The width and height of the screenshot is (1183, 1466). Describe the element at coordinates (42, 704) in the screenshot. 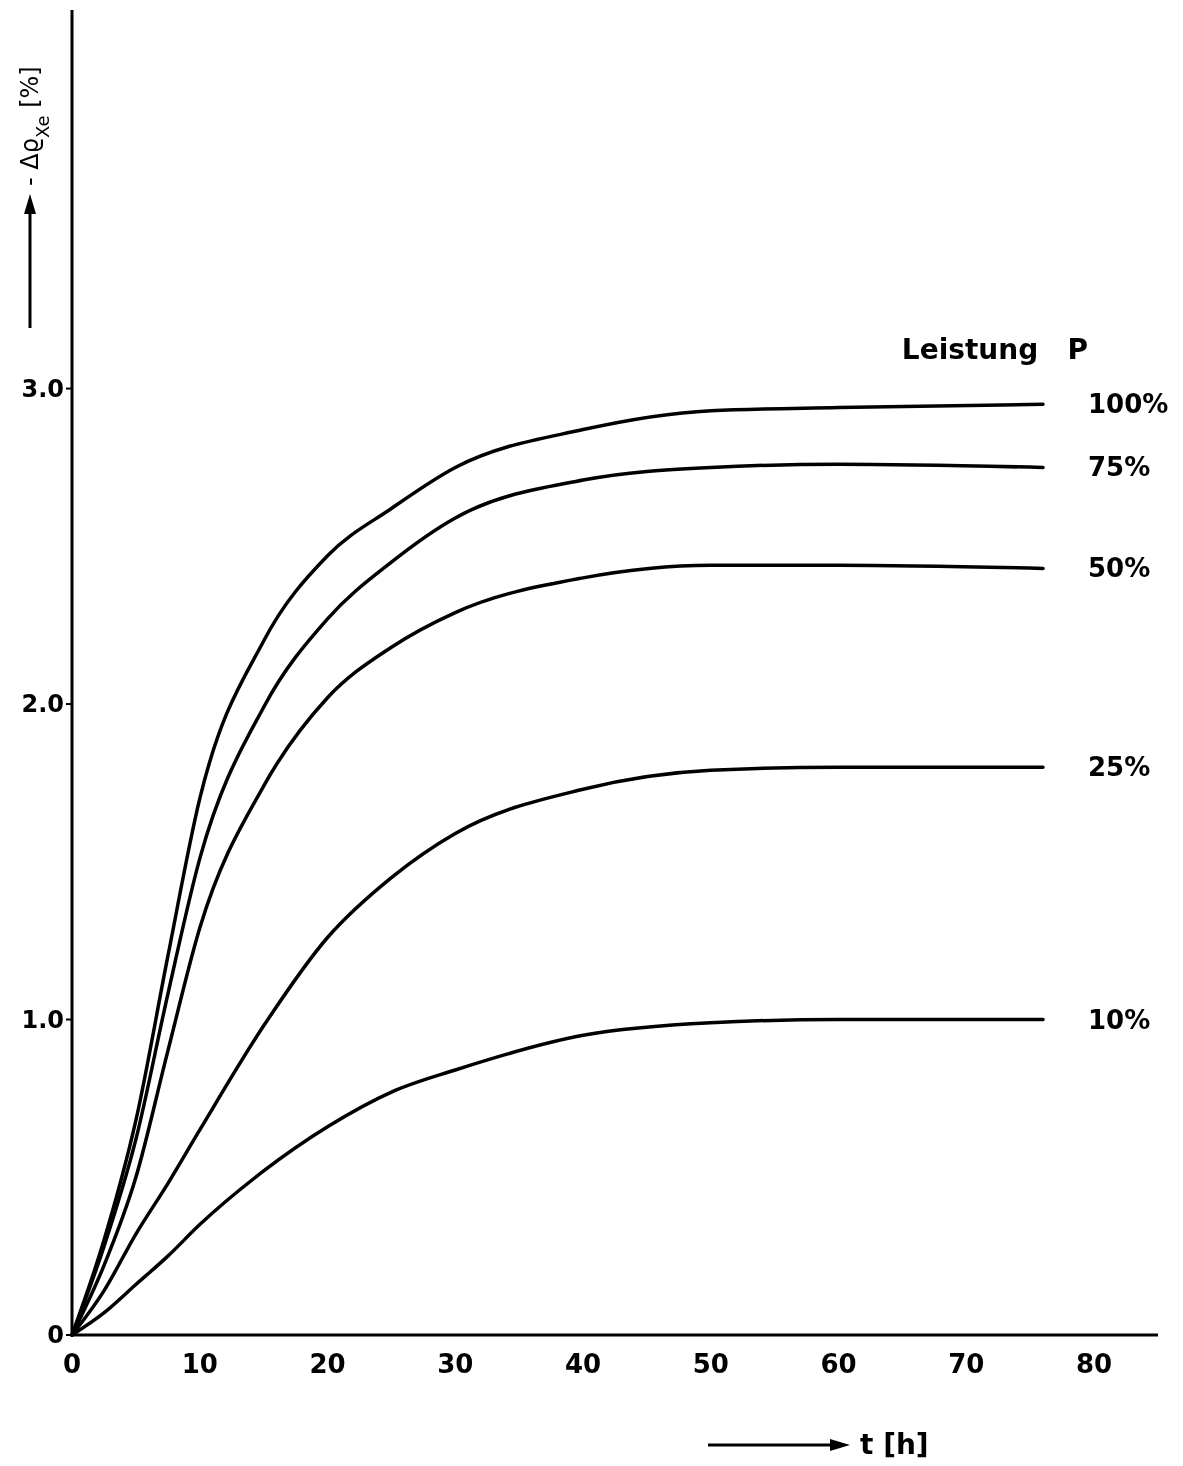

I see `y-tick-label: 2.0` at that location.